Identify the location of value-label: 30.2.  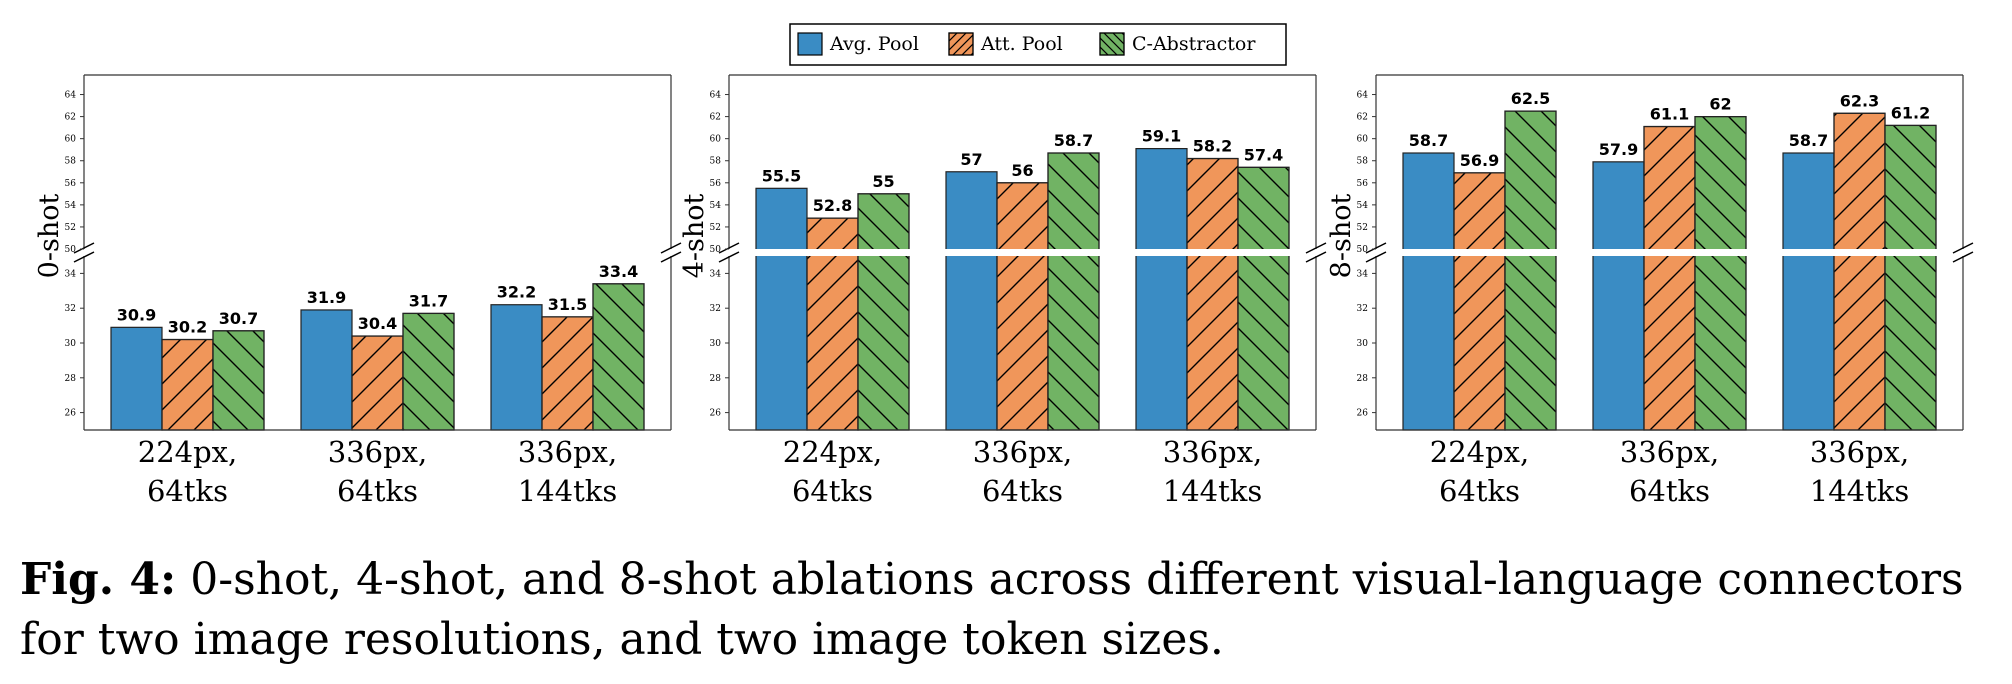
(187, 327).